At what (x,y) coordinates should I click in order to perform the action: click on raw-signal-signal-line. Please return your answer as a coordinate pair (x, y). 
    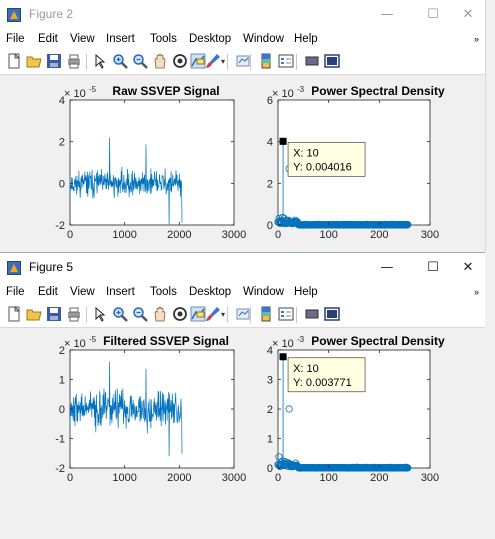
    Looking at the image, I should click on (126, 181).